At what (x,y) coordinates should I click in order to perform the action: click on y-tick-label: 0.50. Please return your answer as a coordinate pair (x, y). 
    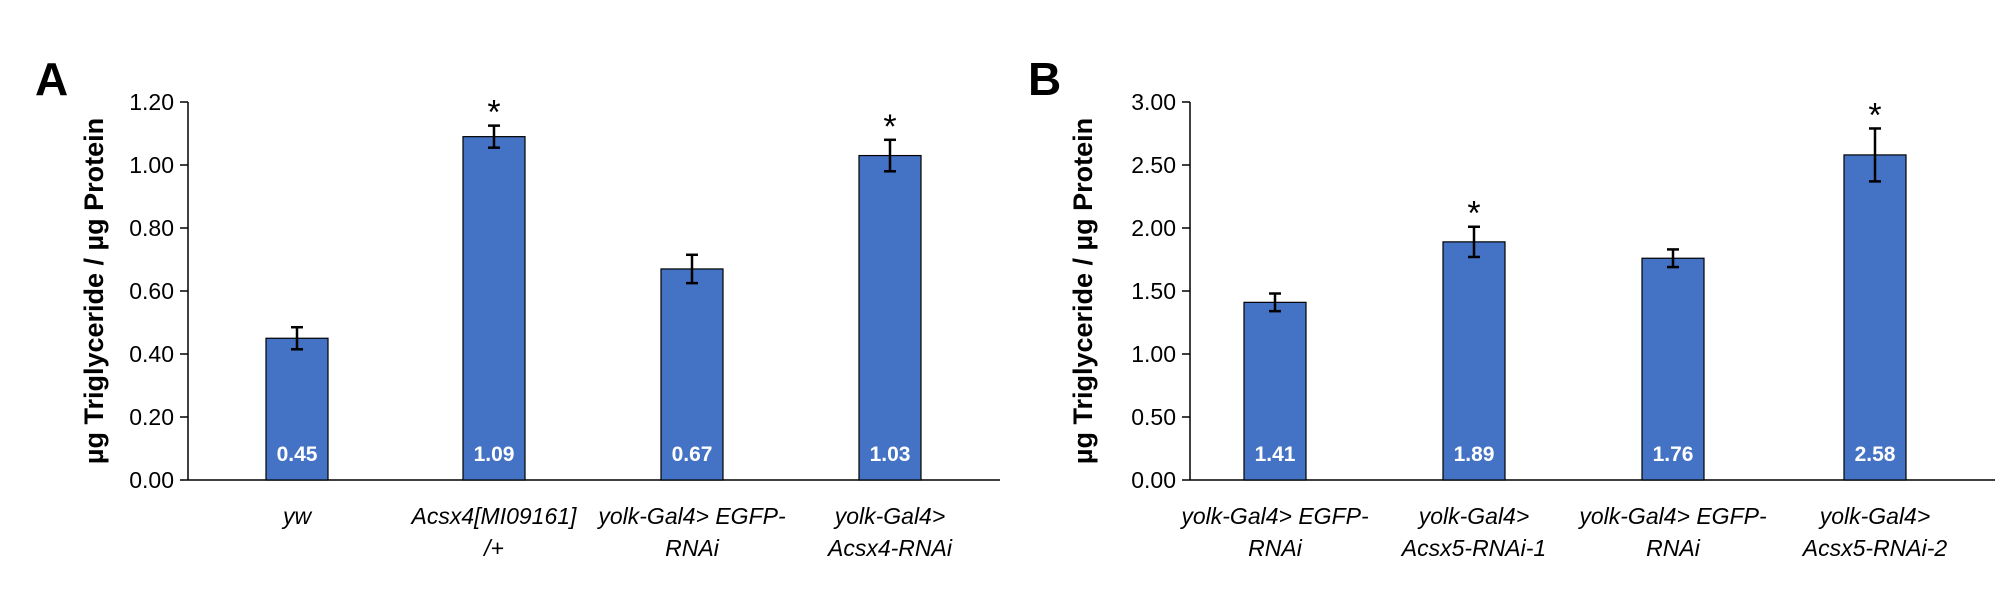
    Looking at the image, I should click on (1153, 417).